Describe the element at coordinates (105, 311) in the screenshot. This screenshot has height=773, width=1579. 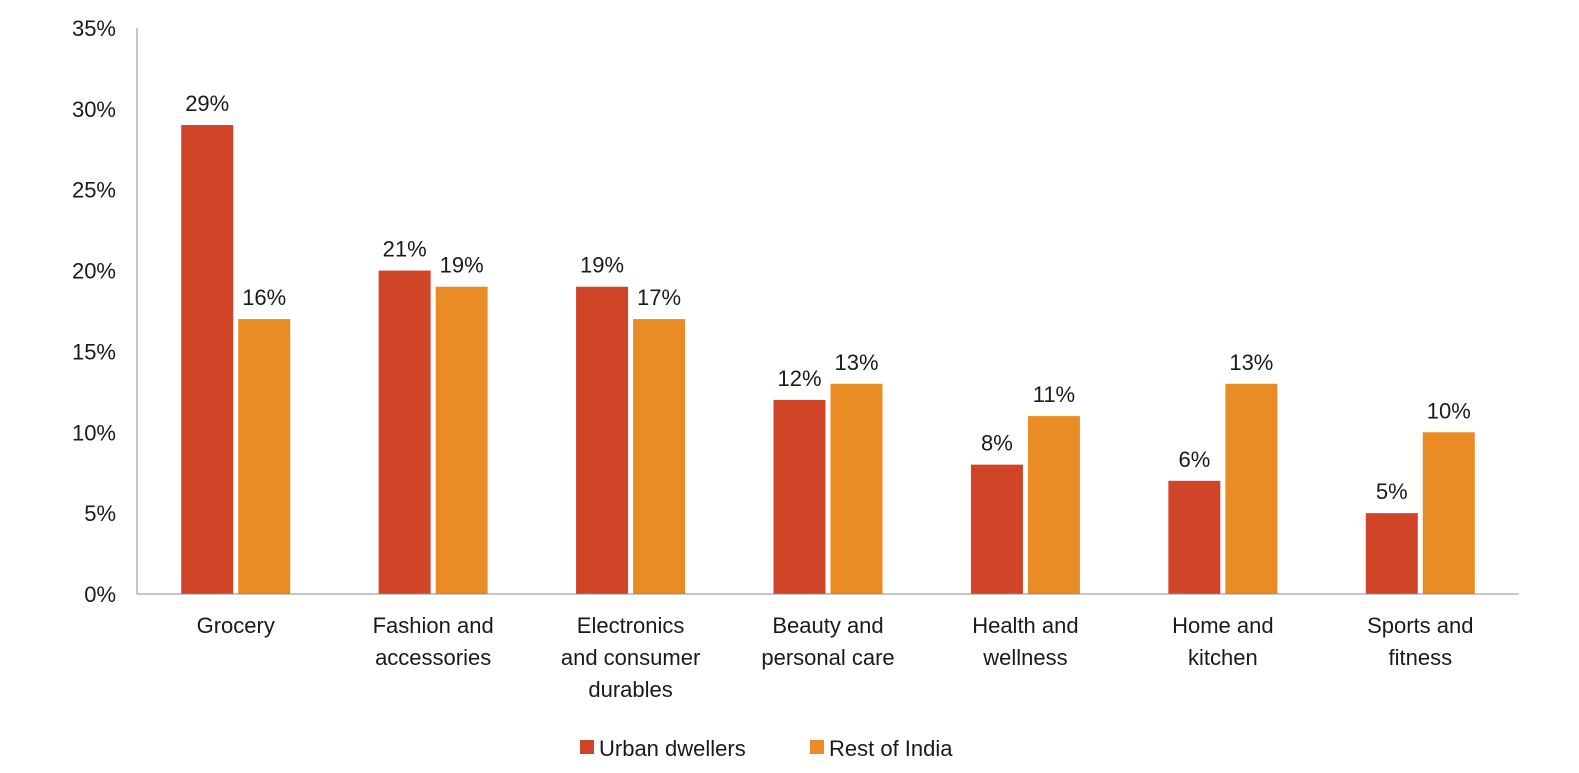
I see `y-axis: 0% 5% 10% 15% 20% 25% 30% 35%` at that location.